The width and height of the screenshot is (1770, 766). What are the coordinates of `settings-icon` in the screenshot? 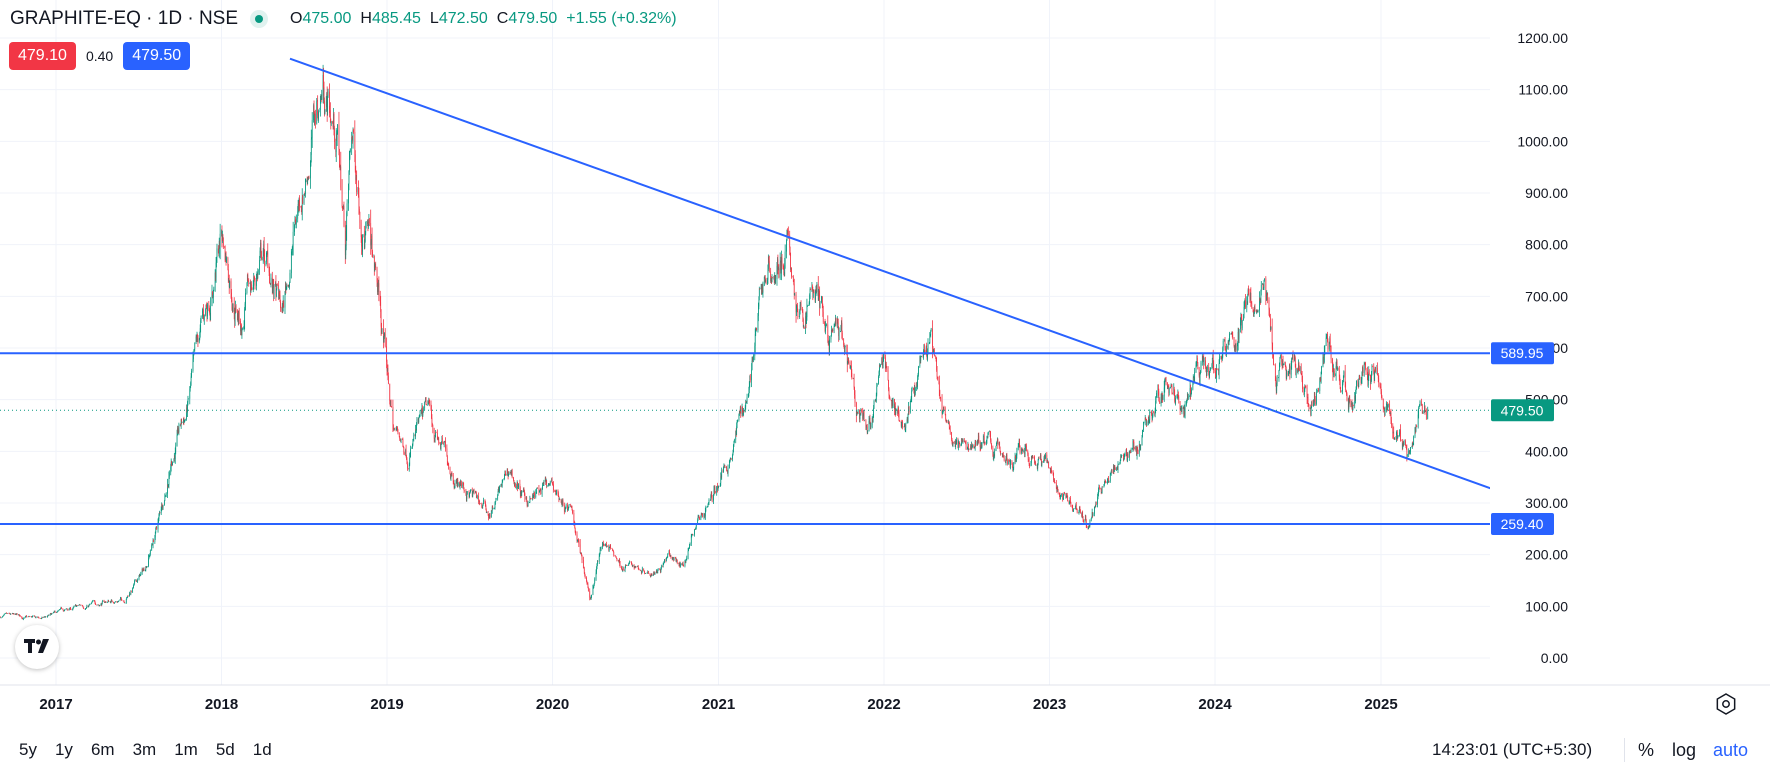 It's located at (1726, 704).